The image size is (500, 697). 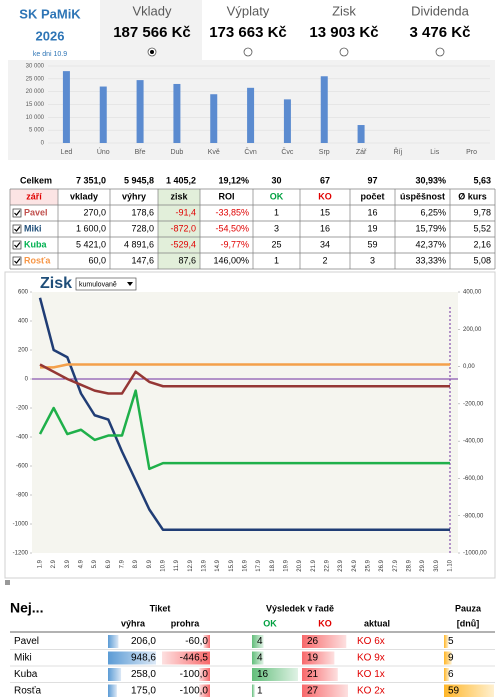 What do you see at coordinates (313, 641) in the screenshot?
I see `ko-value: 26` at bounding box center [313, 641].